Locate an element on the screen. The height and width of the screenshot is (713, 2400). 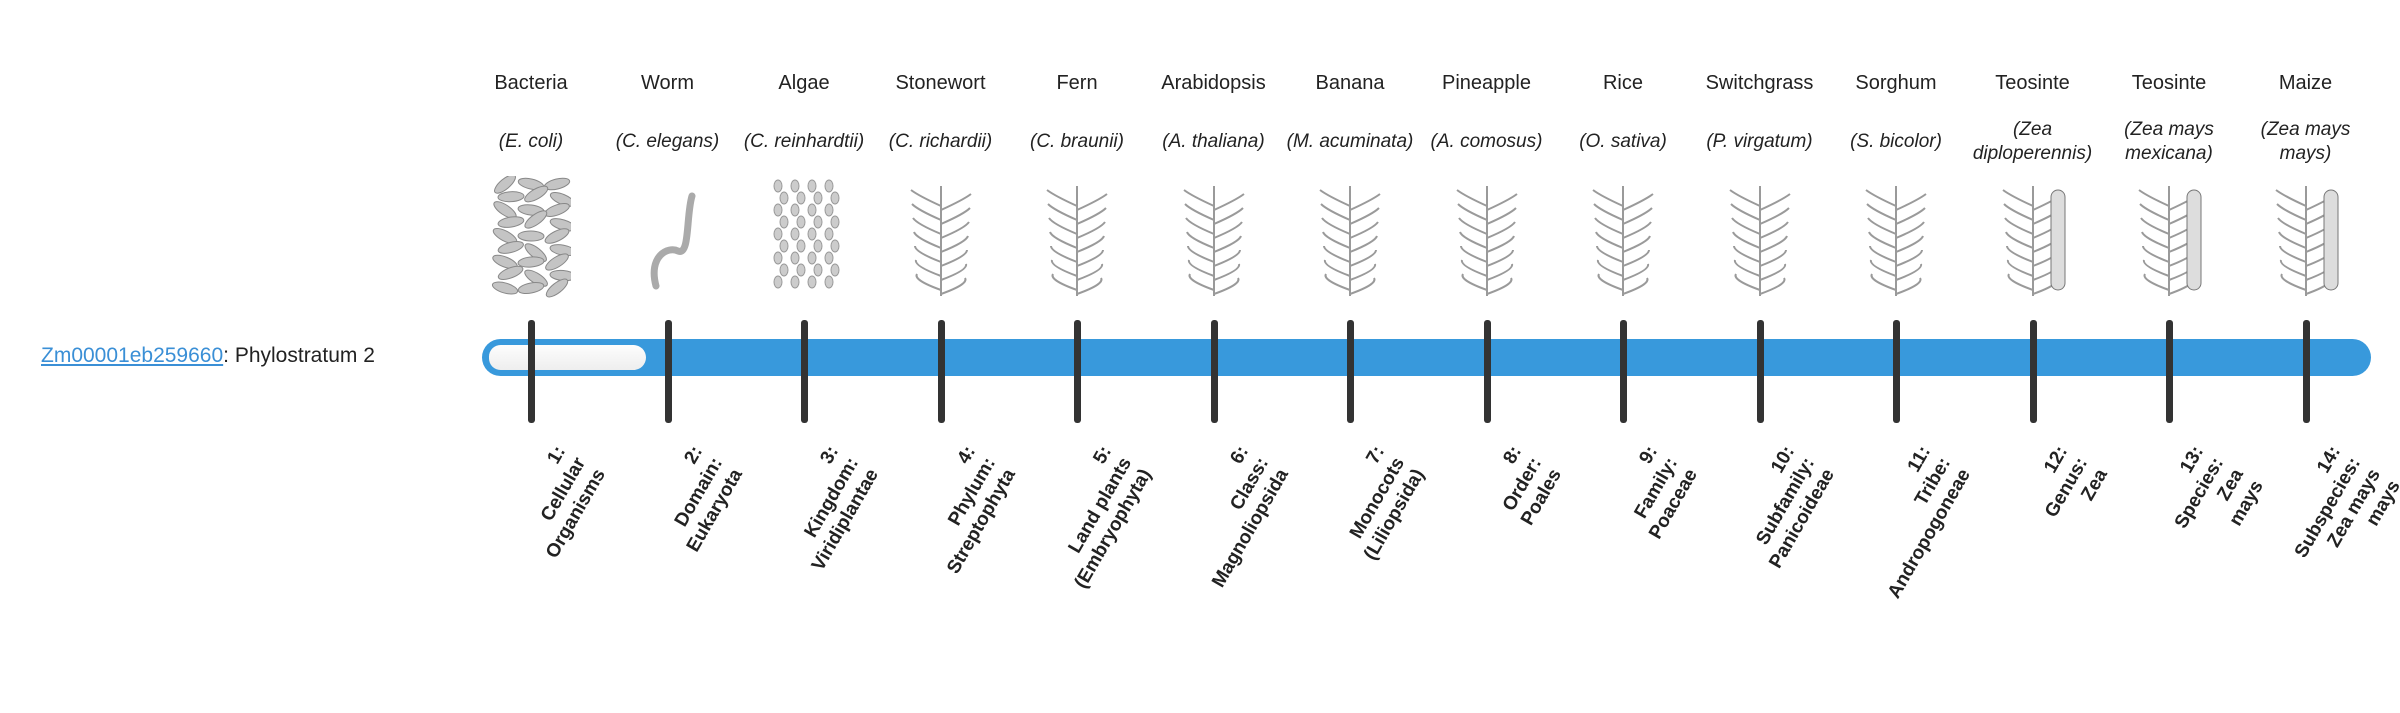
pineapple-image is located at coordinates (1487, 237).